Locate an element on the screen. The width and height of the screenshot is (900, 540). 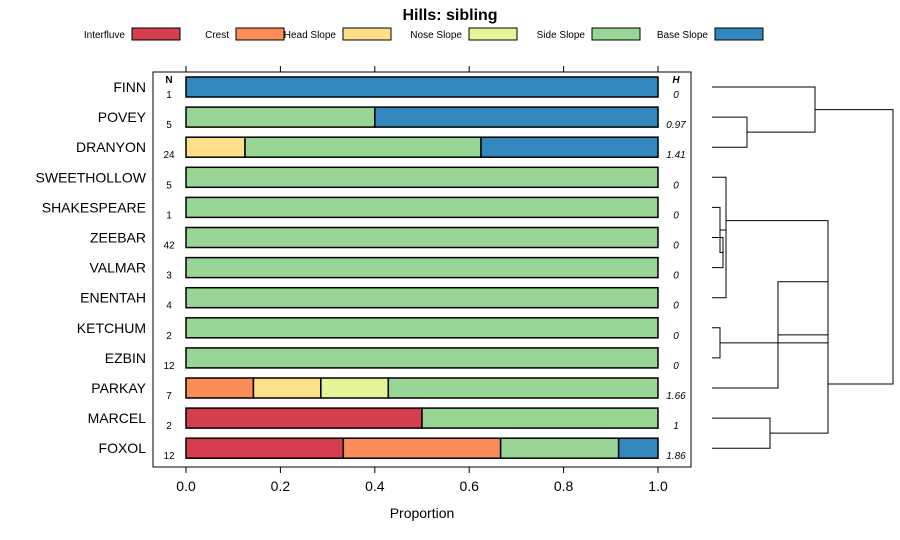
bar-parkay-head-slope is located at coordinates (287, 388).